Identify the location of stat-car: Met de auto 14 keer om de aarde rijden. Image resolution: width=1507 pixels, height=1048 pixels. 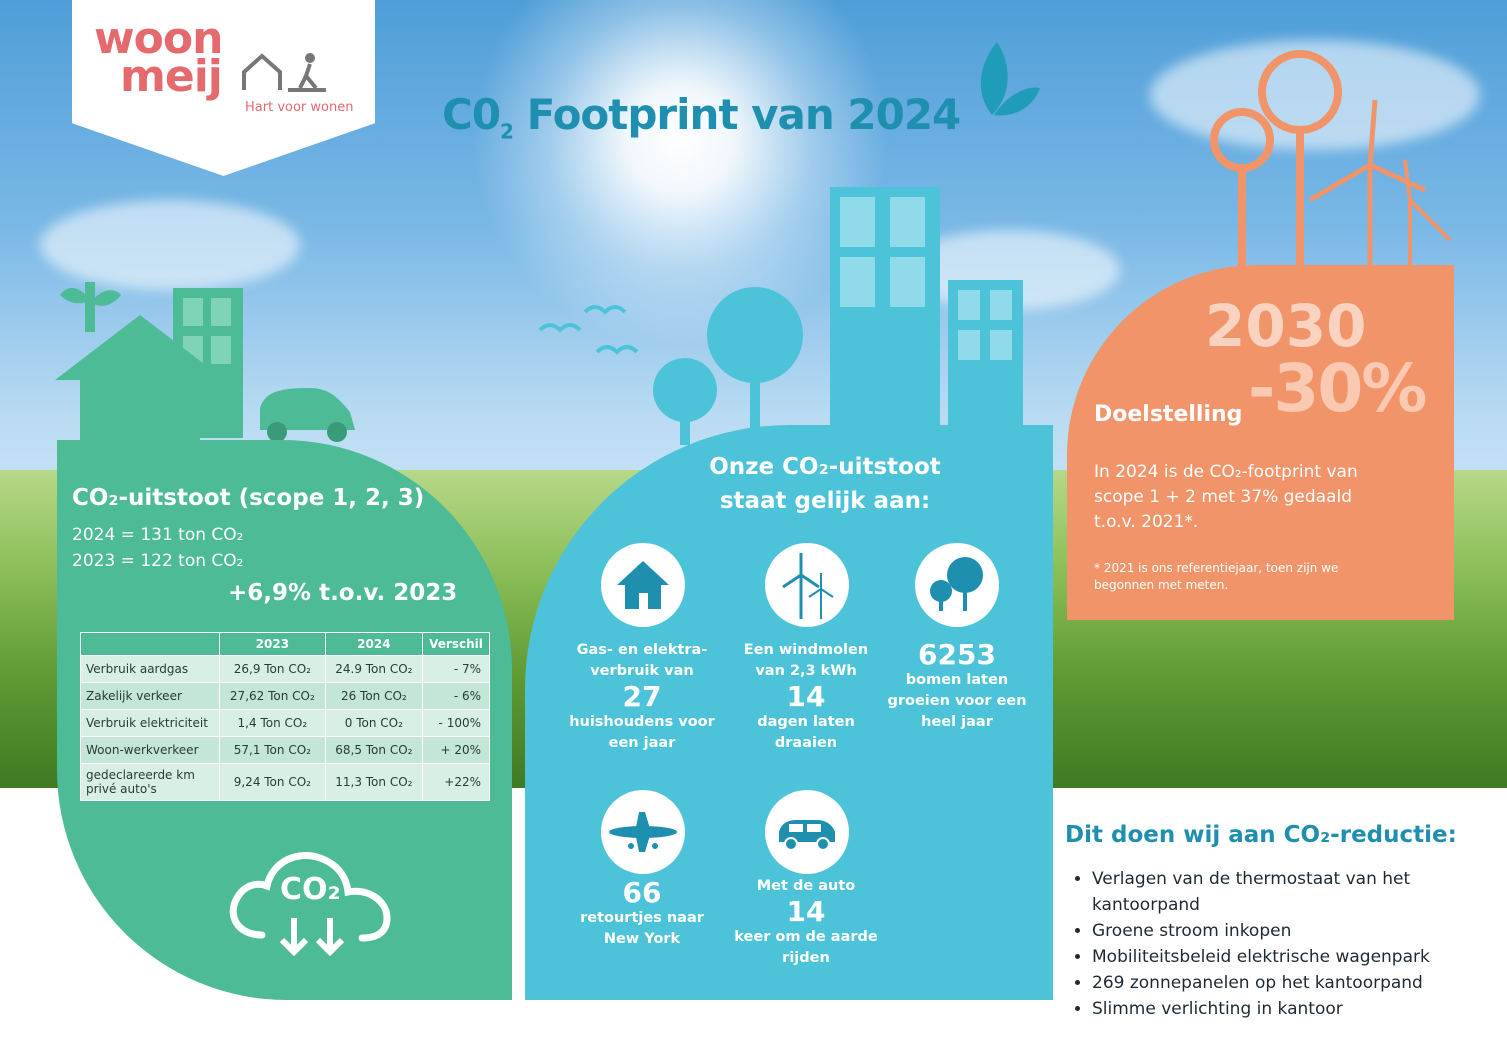
(806, 922).